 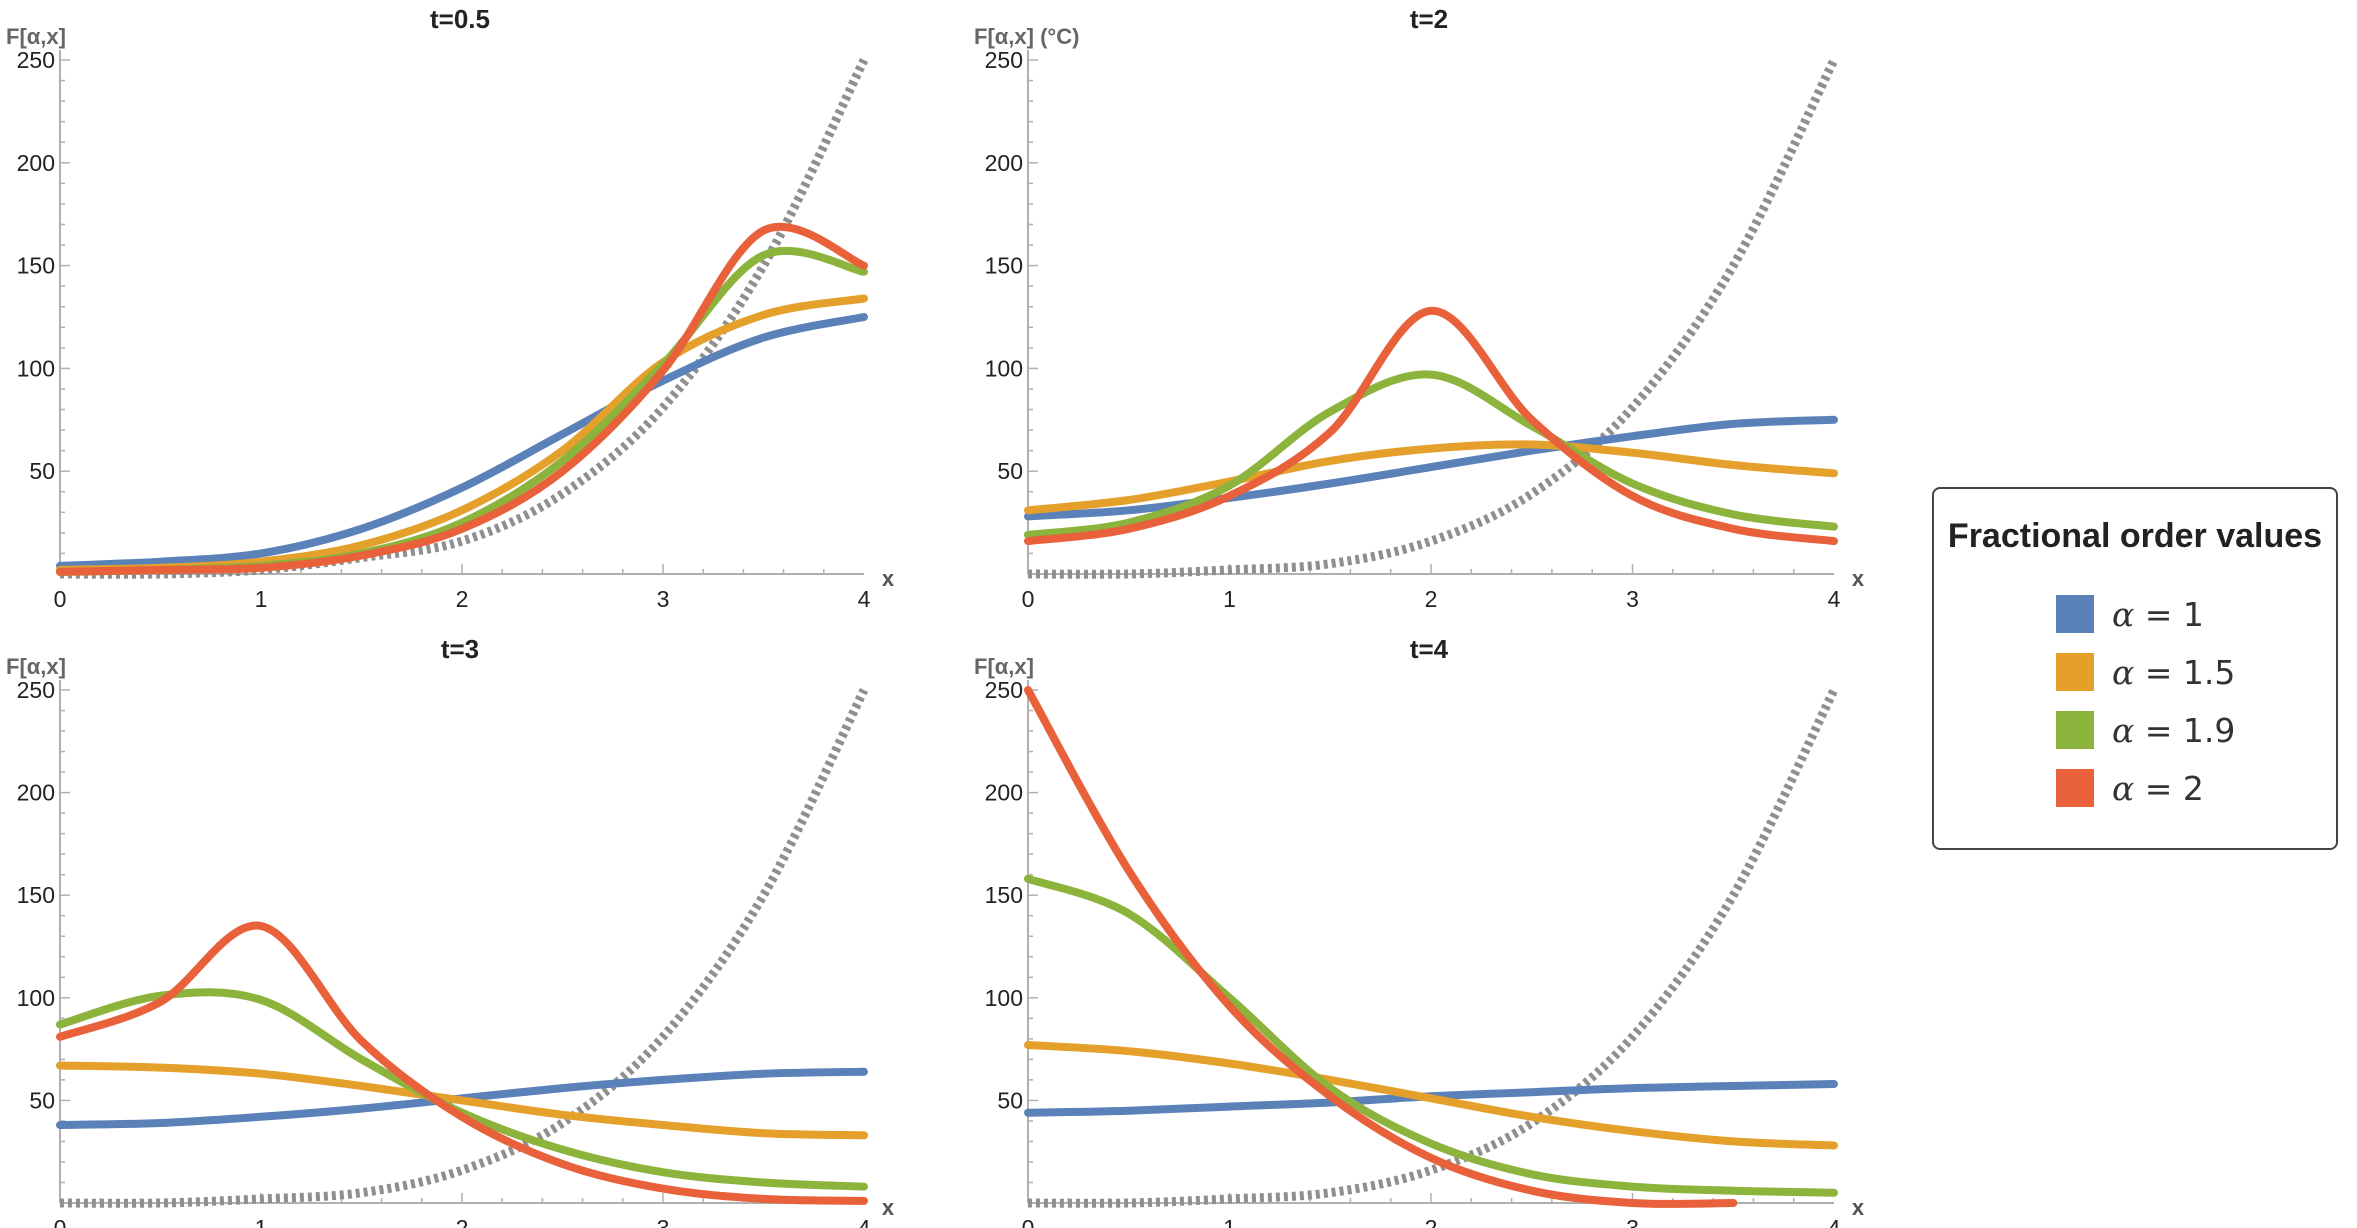 I want to click on panel-title: t=0.5, so click(x=460, y=19).